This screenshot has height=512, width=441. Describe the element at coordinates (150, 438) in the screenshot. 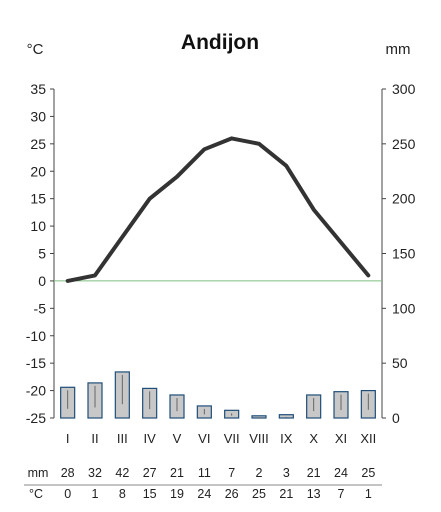

I see `month-label: IV` at that location.